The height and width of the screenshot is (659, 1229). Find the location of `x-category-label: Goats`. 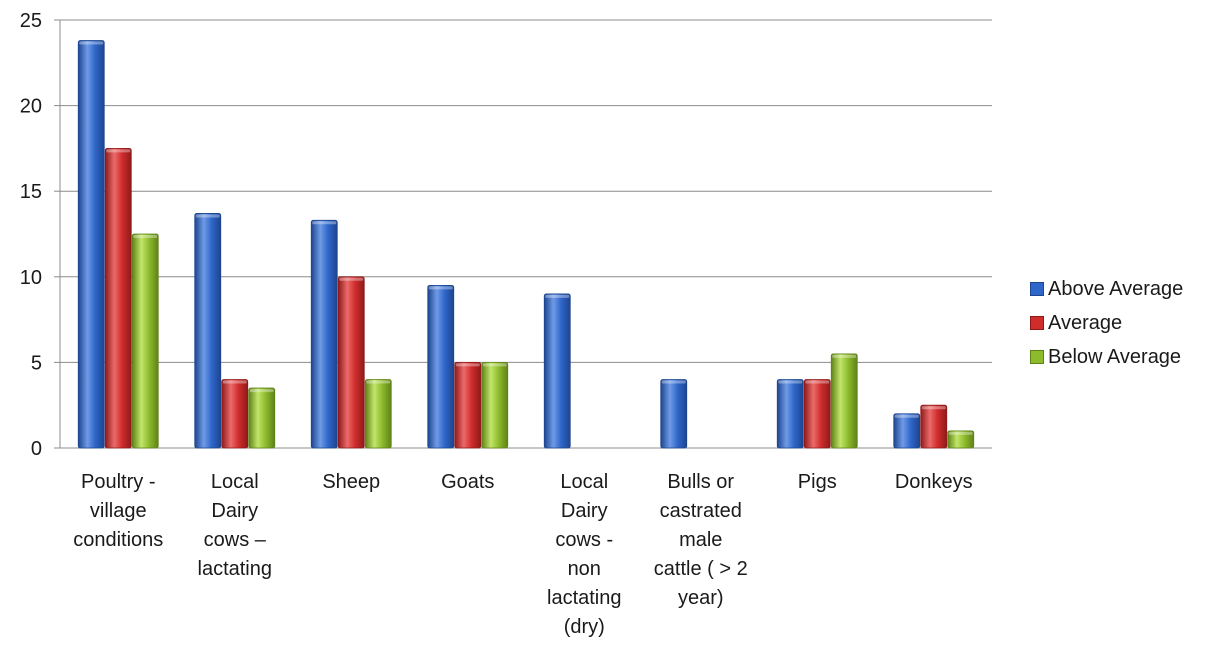

x-category-label: Goats is located at coordinates (467, 482).